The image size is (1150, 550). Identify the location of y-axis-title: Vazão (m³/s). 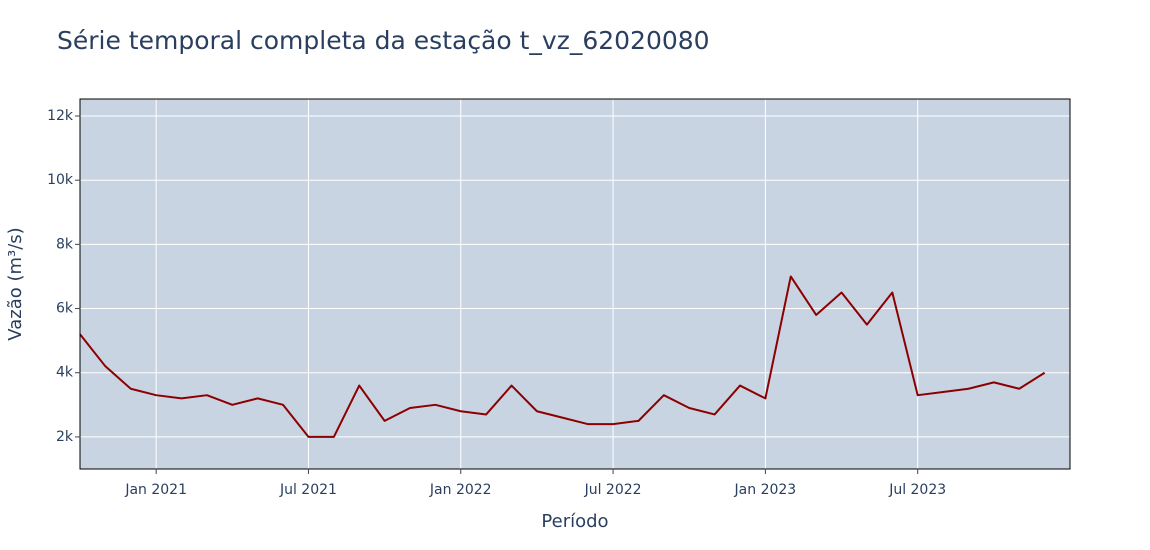
(15, 283).